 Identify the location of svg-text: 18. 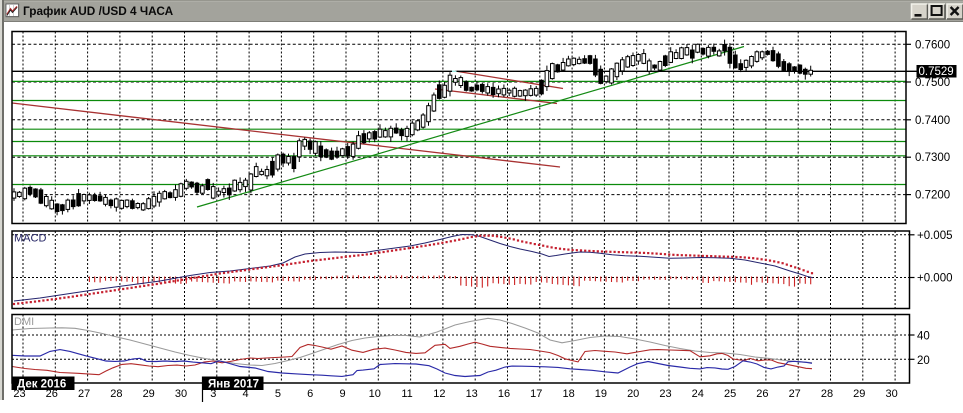
(568, 394).